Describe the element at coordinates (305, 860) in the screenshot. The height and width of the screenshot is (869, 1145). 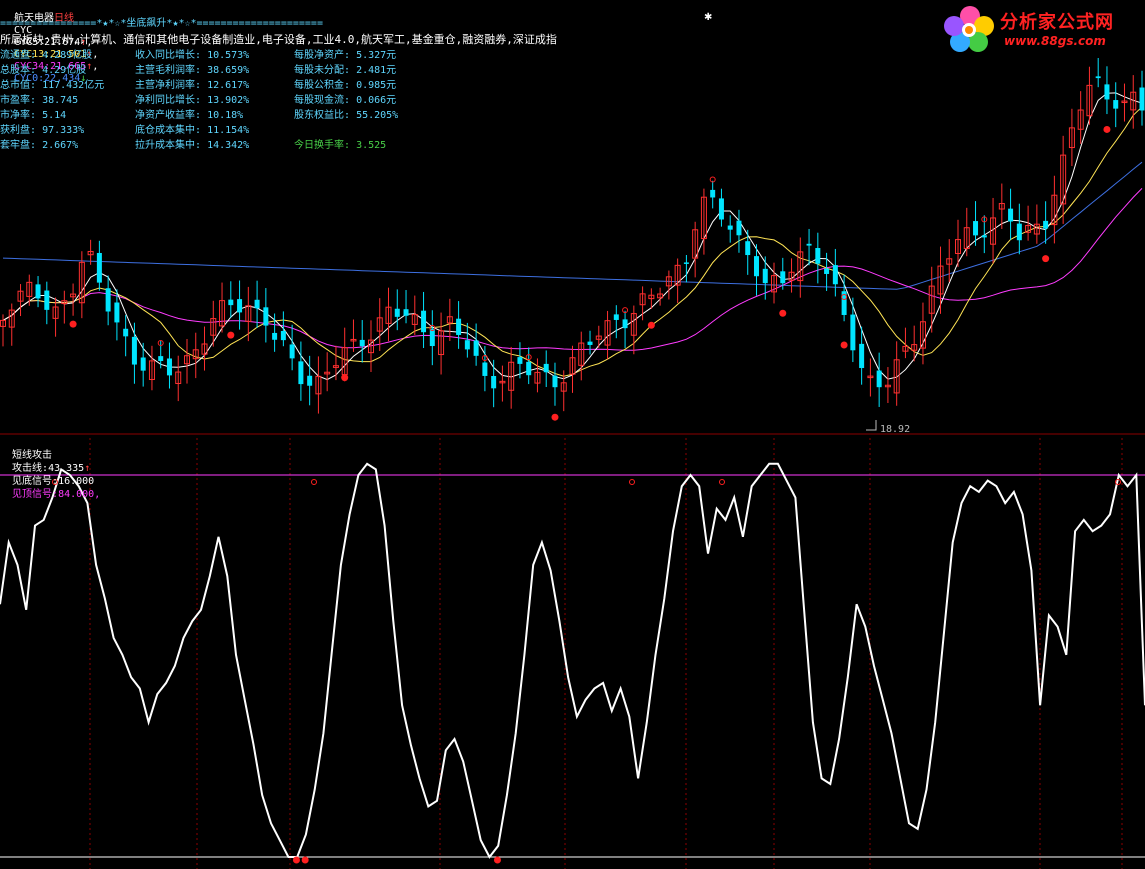
I see `bottom-signal-marker` at that location.